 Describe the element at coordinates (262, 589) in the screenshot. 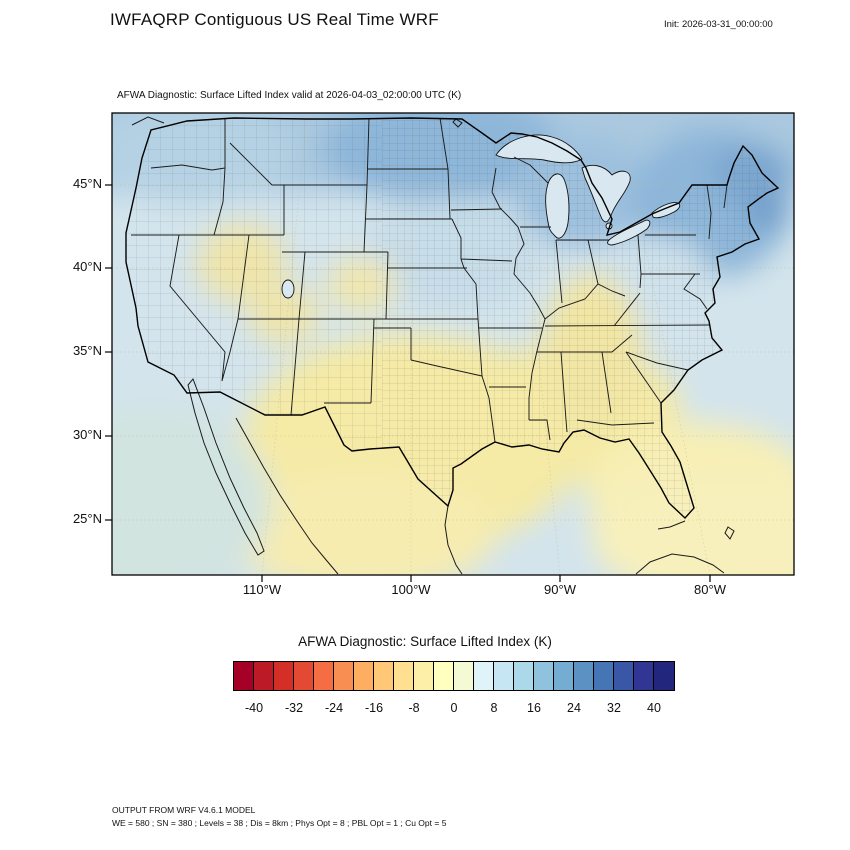

I see `lon-tick-label: 110°W` at that location.